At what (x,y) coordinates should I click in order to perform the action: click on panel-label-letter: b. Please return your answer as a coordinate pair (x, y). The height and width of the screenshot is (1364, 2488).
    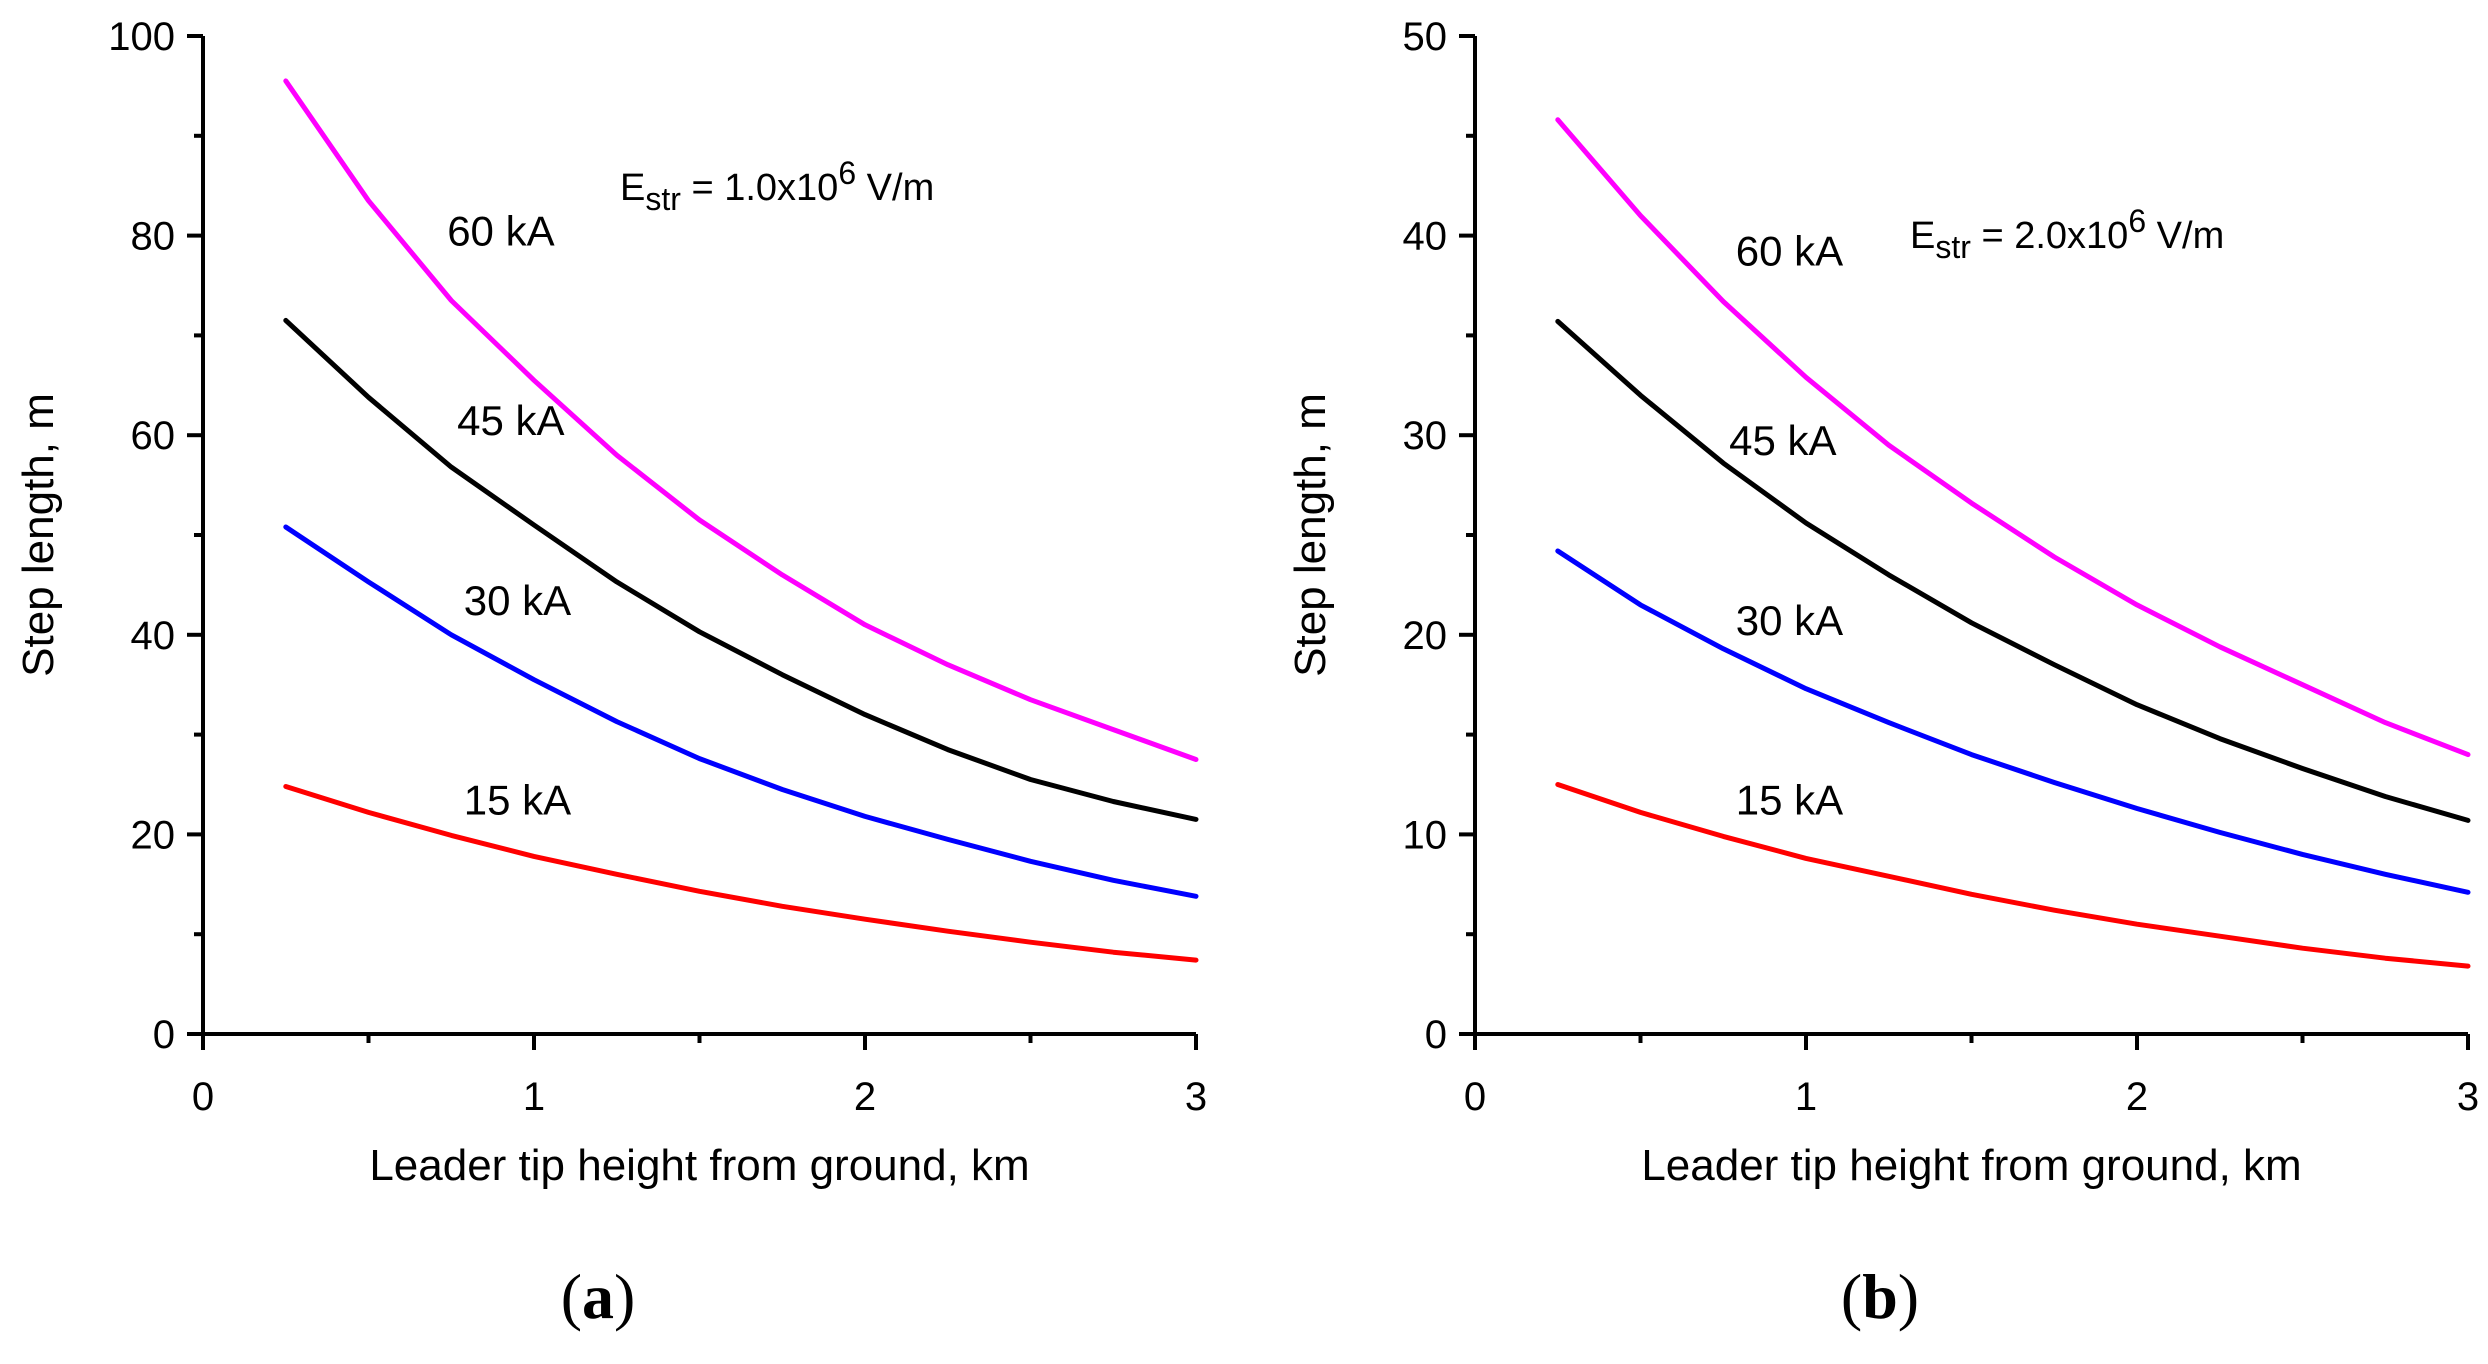
    Looking at the image, I should click on (1880, 1296).